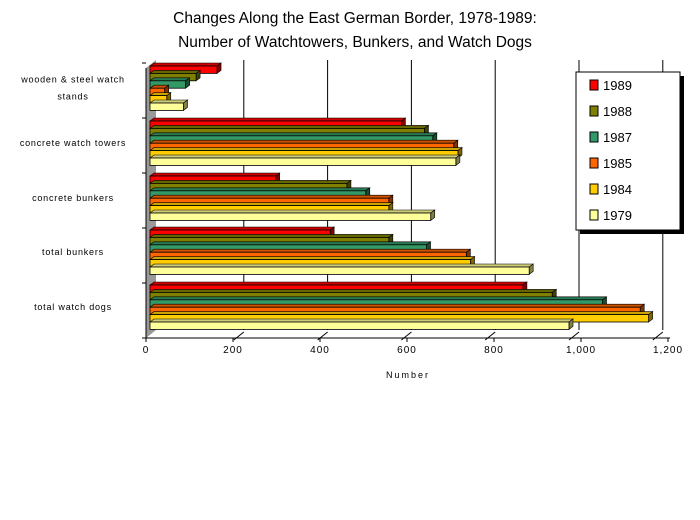 This screenshot has width=700, height=520. Describe the element at coordinates (73, 252) in the screenshot. I see `category-label: total bunkers` at that location.